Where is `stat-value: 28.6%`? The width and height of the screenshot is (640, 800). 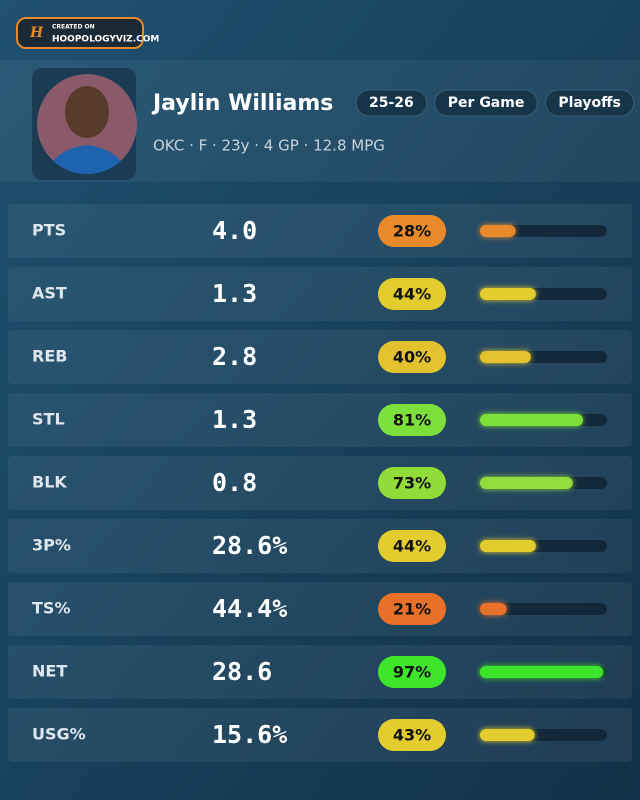
stat-value: 28.6% is located at coordinates (249, 545).